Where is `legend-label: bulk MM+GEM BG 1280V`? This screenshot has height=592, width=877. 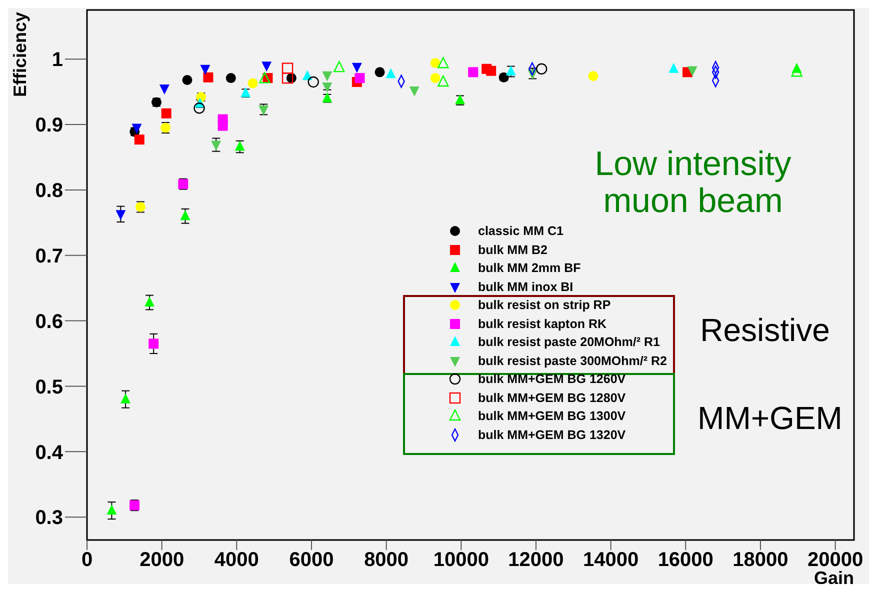
legend-label: bulk MM+GEM BG 1280V is located at coordinates (552, 397).